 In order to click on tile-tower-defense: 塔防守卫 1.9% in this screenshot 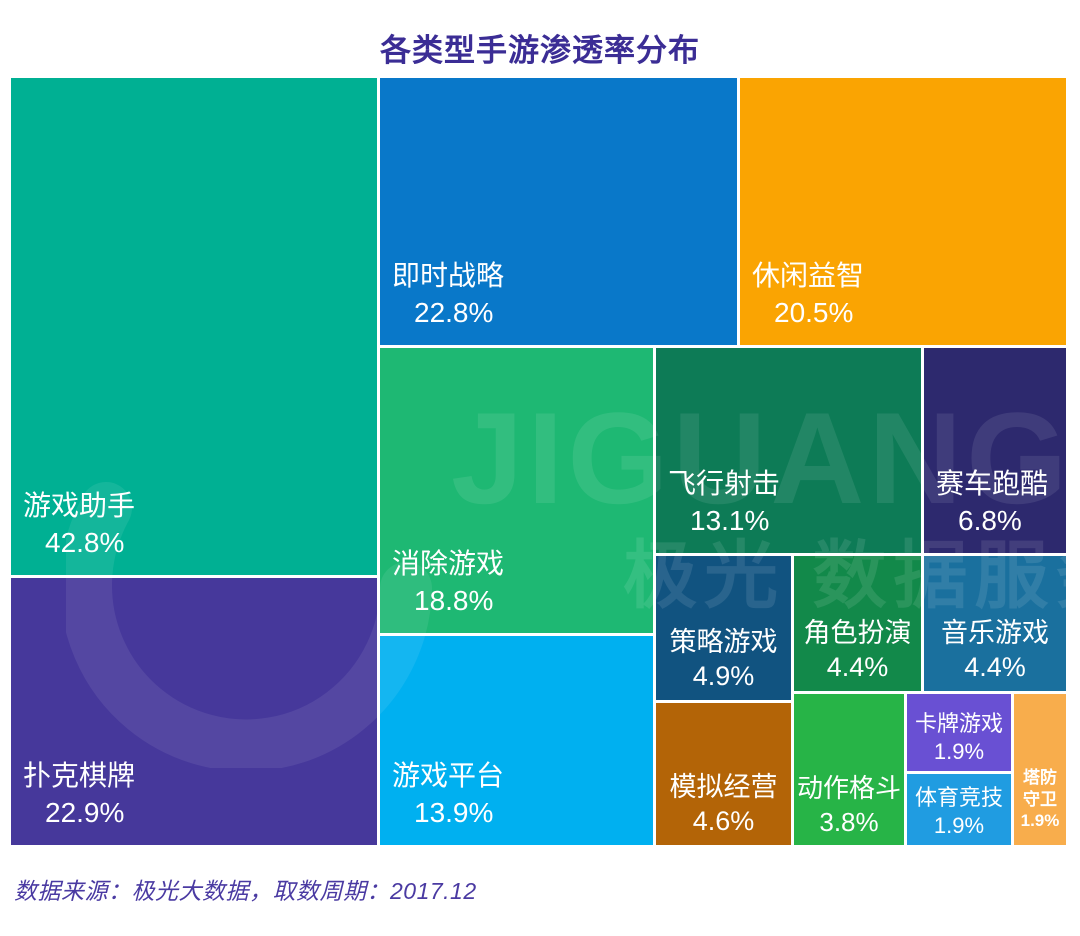, I will do `click(1040, 769)`.